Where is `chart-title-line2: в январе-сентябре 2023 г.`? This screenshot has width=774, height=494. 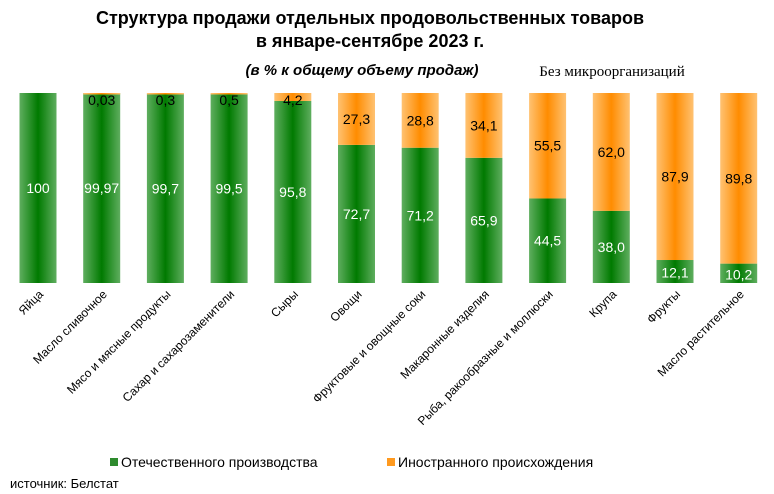
chart-title-line2: в январе-сентябре 2023 г. is located at coordinates (370, 41).